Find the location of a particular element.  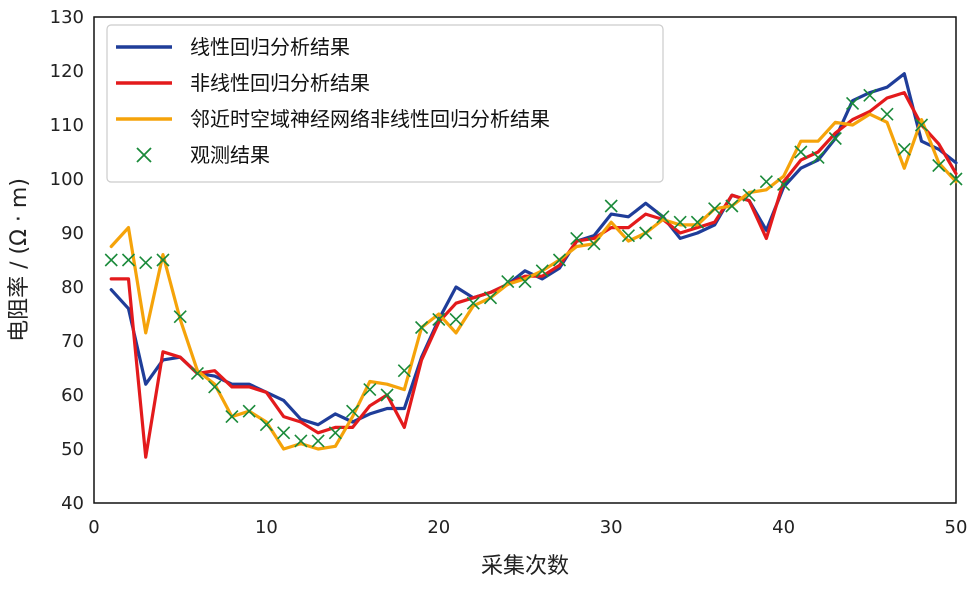

x-tick-label: 0 is located at coordinates (93, 527).